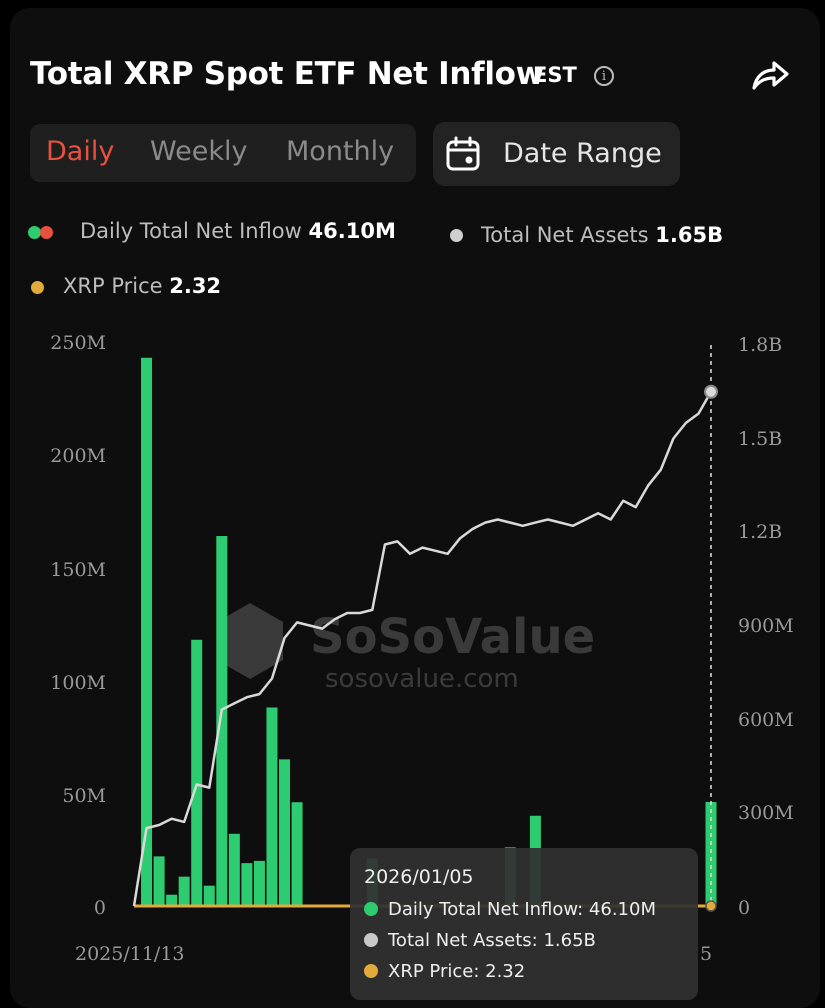 The width and height of the screenshot is (825, 1008). What do you see at coordinates (555, 75) in the screenshot?
I see `timezone-label: EST` at bounding box center [555, 75].